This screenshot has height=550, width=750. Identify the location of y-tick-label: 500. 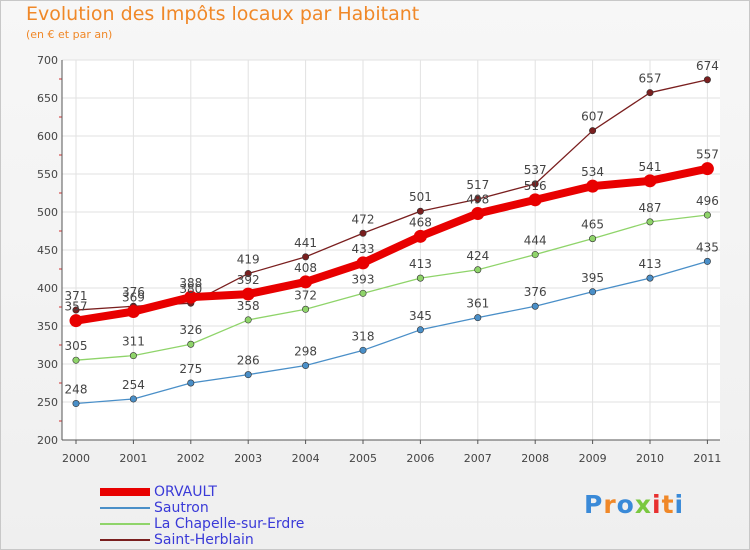
(47, 212).